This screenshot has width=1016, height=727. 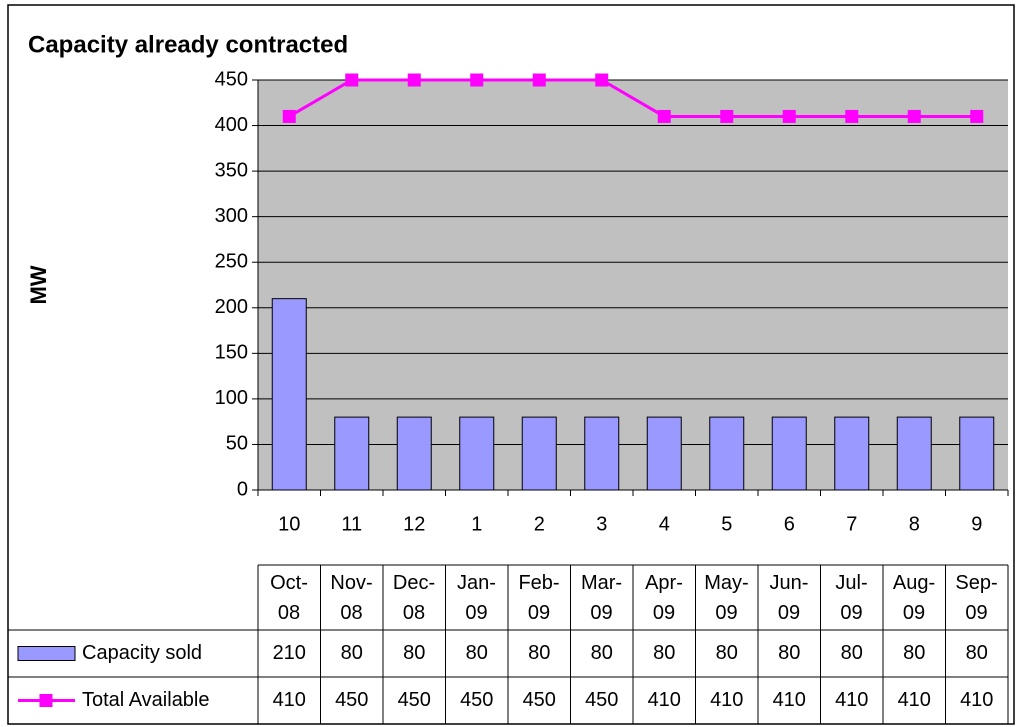 What do you see at coordinates (601, 524) in the screenshot?
I see `x-tick-label: 3` at bounding box center [601, 524].